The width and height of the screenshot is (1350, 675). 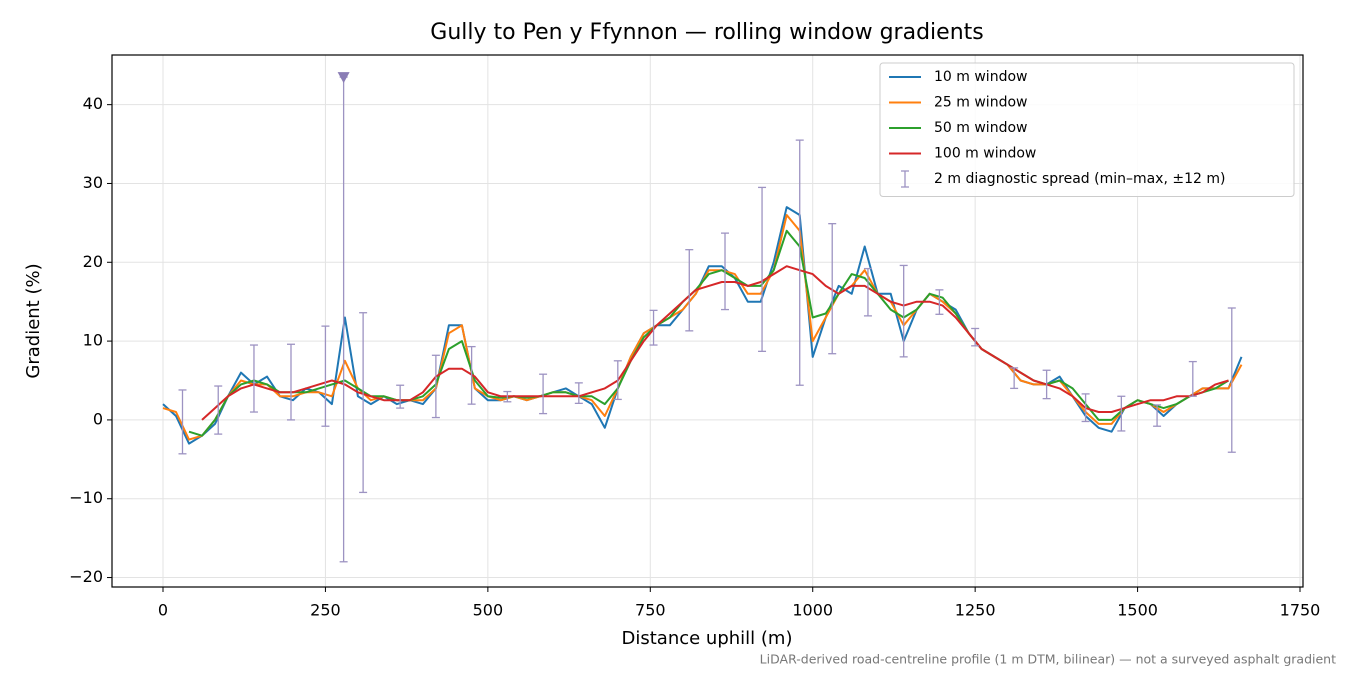 What do you see at coordinates (33, 320) in the screenshot?
I see `y-axis-label: Gradient (%)` at bounding box center [33, 320].